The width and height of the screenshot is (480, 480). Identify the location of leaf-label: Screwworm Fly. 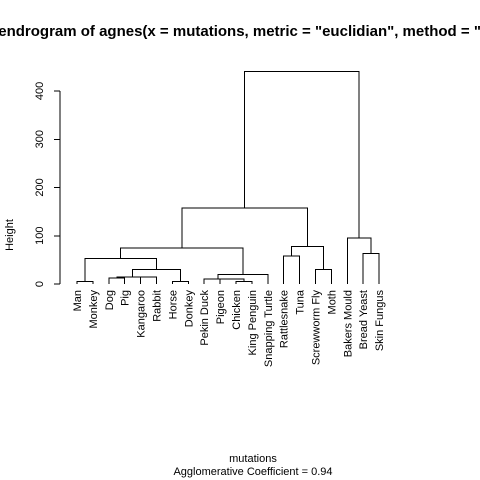
(317, 328).